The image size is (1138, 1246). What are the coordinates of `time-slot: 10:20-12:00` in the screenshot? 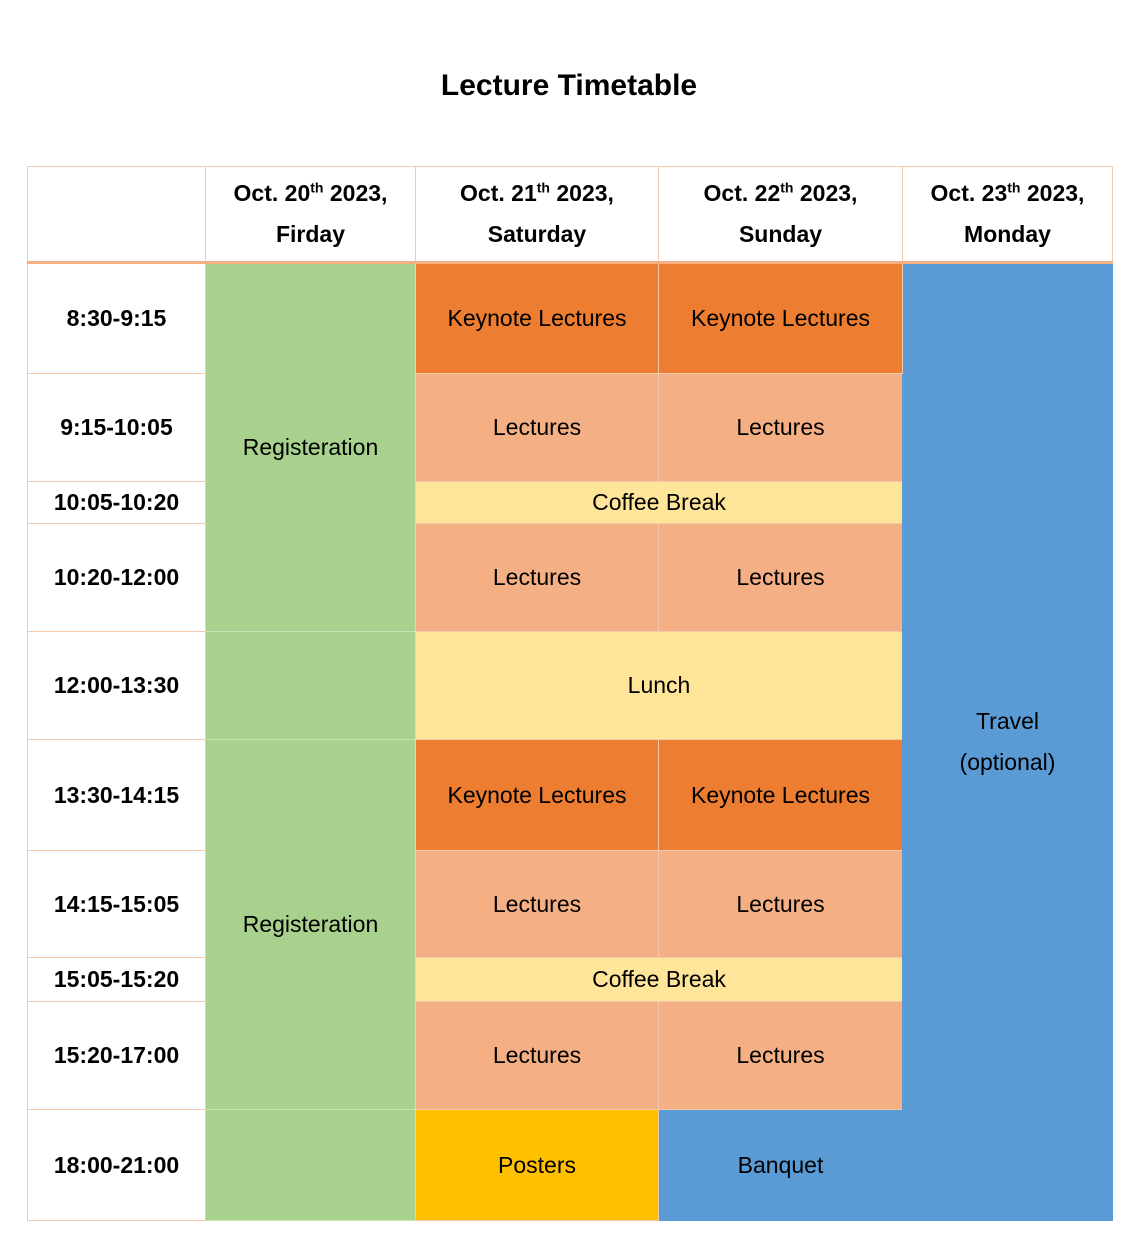 It's located at (116, 577).